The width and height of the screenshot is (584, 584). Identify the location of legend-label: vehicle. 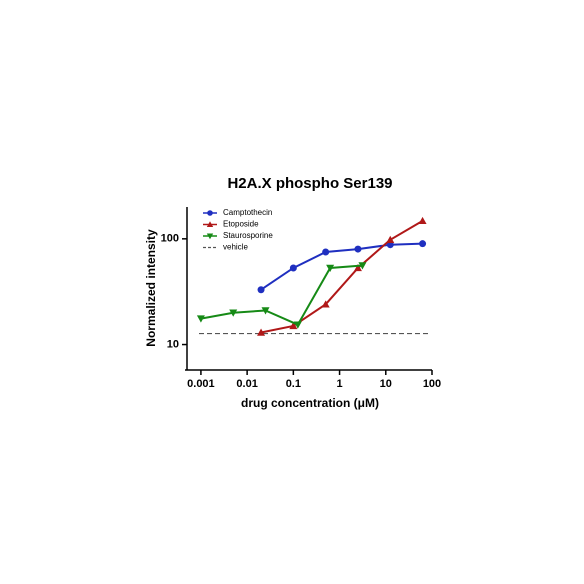
(235, 247).